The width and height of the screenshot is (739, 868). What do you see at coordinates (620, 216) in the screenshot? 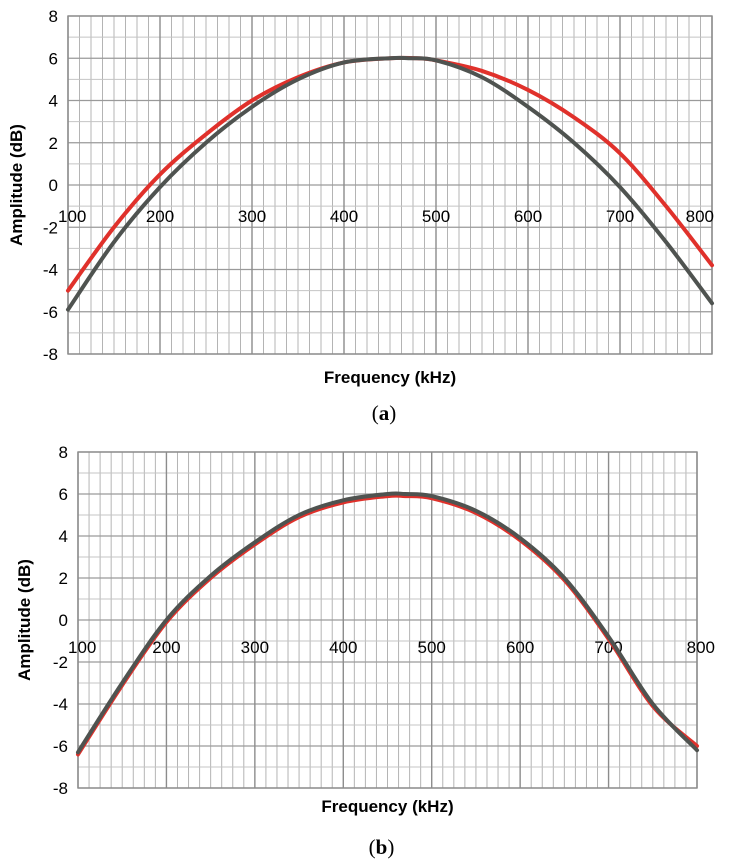
I see `x-tick-label: 700` at bounding box center [620, 216].